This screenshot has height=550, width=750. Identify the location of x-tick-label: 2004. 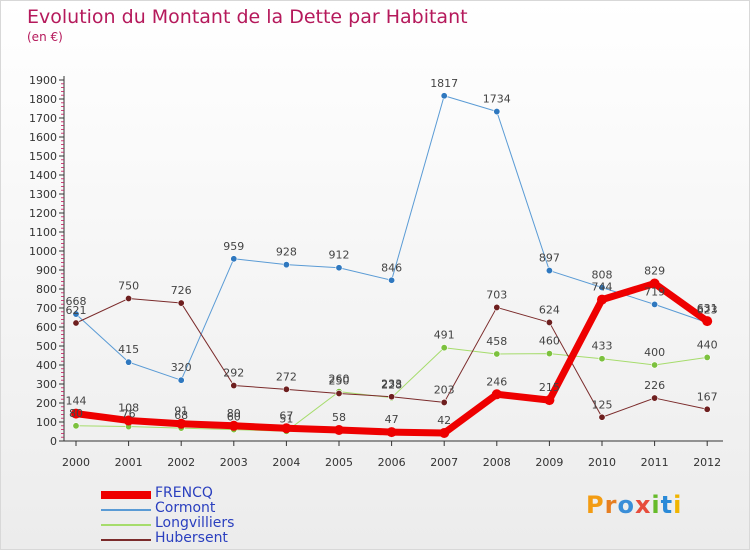
(286, 462).